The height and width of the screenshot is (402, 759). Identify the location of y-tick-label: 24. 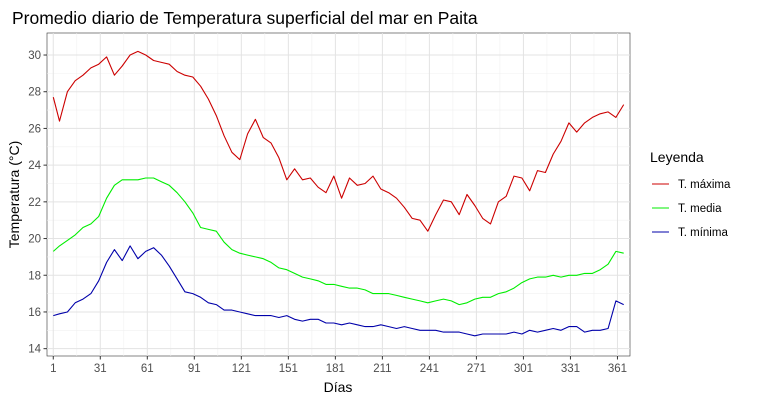
(34, 166).